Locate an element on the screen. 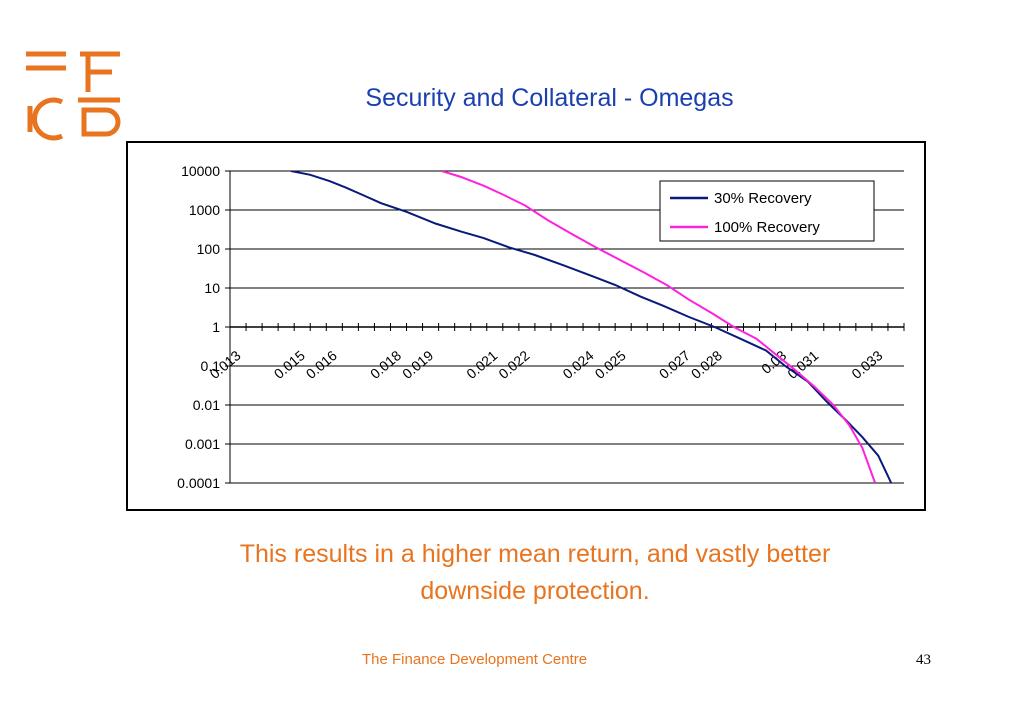 This screenshot has height=708, width=1023. x-tick-label: 0.015 is located at coordinates (289, 364).